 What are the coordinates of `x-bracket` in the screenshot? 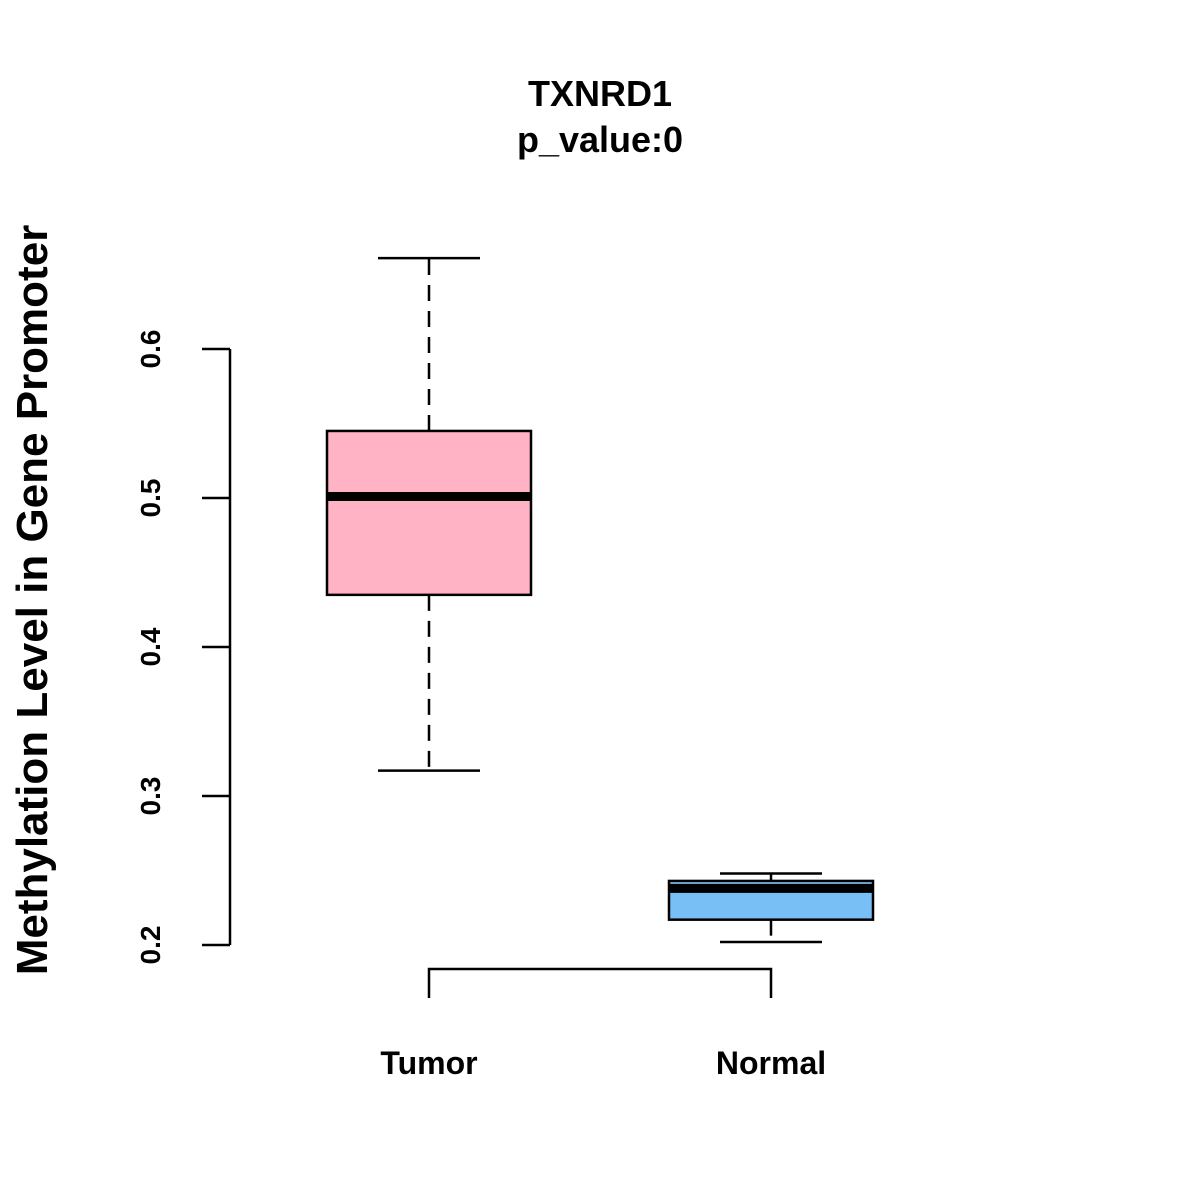 It's located at (600, 982).